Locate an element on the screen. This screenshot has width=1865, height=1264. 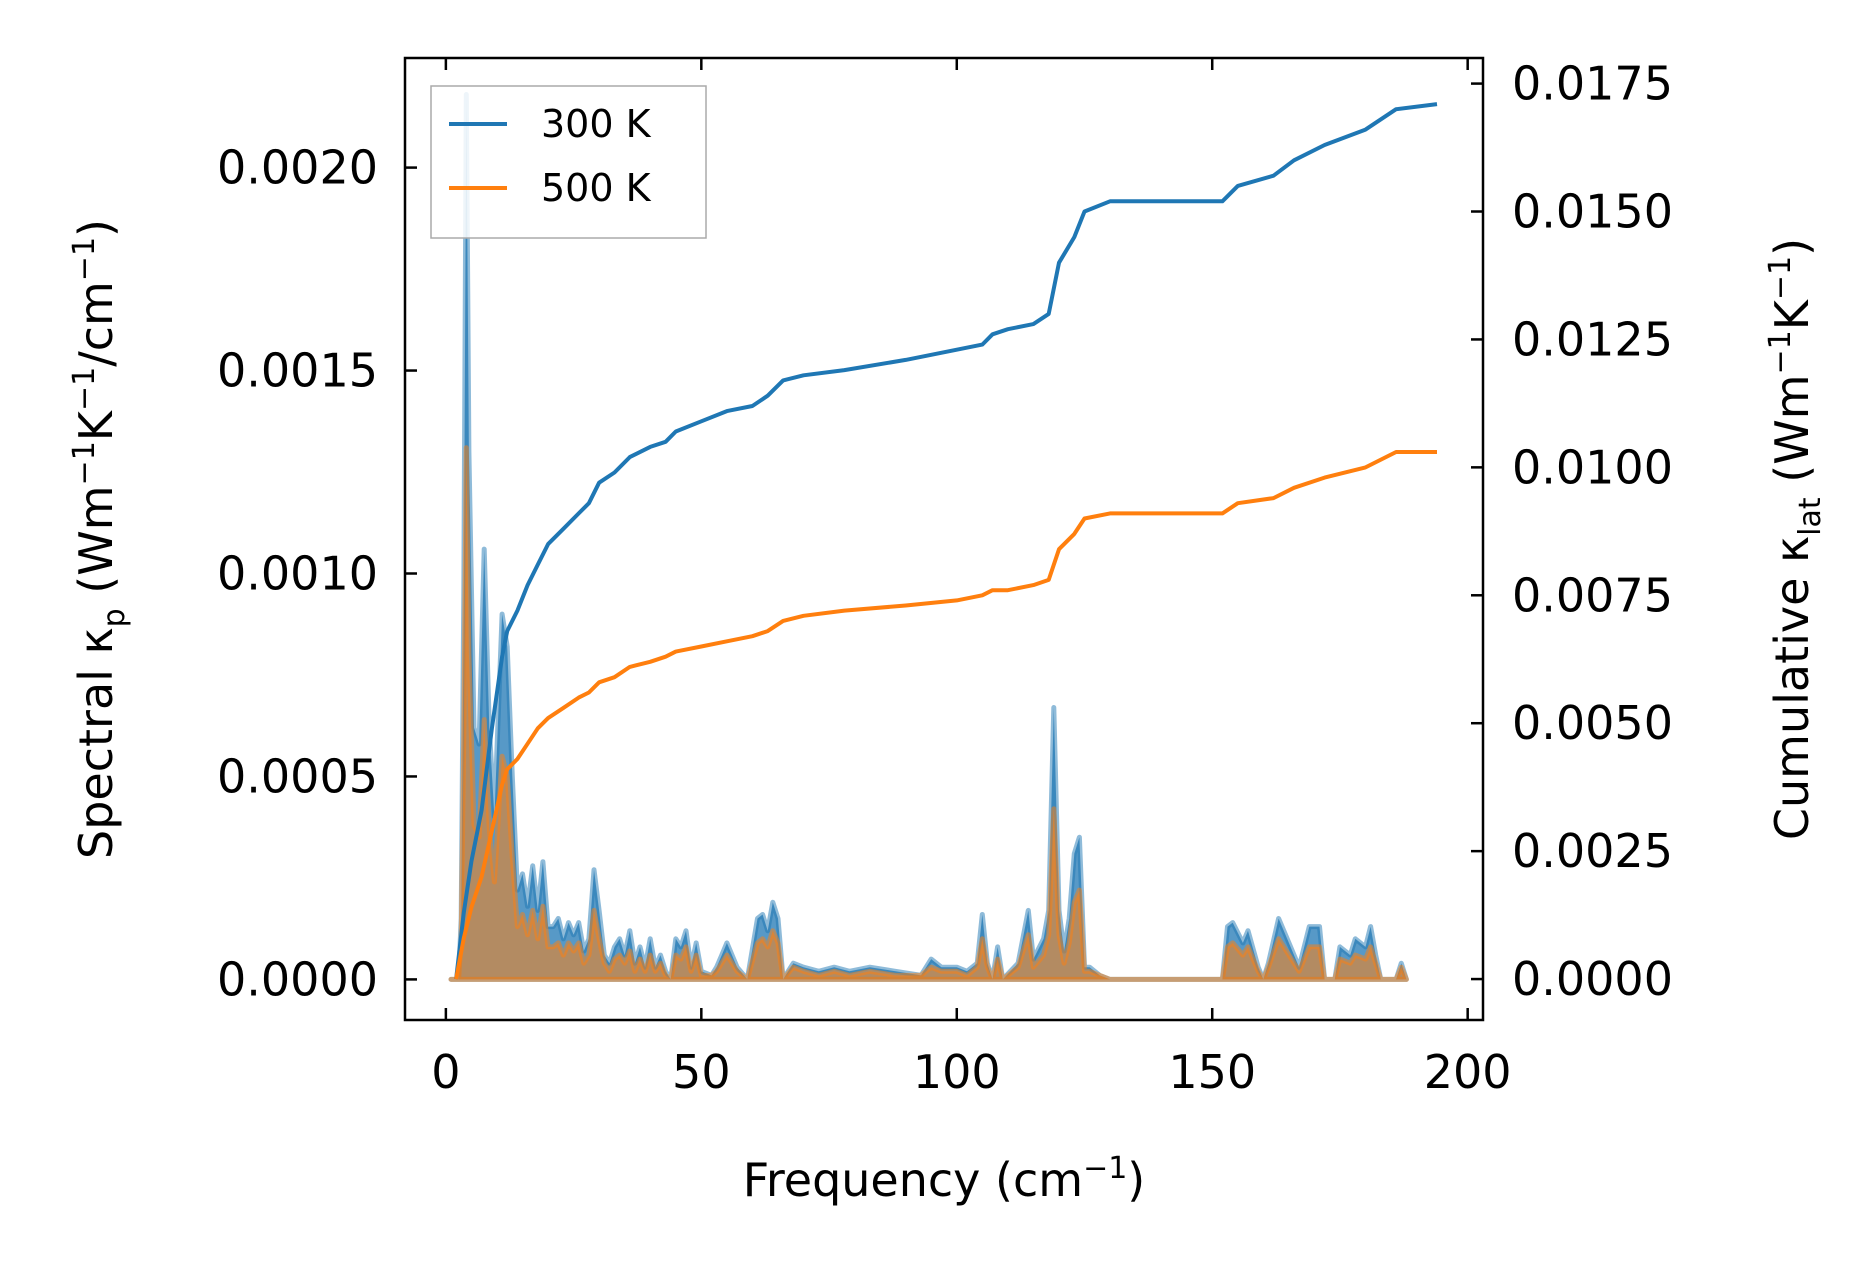
y-right-tick-label: 0.0150 is located at coordinates (1592, 212).